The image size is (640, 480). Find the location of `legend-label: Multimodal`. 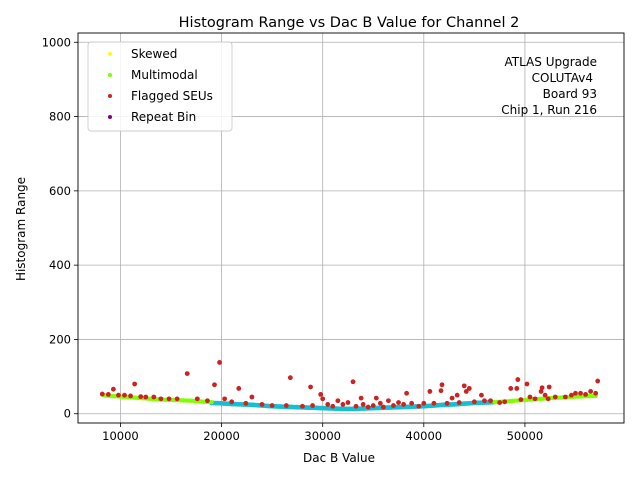

legend-label: Multimodal is located at coordinates (164, 75).